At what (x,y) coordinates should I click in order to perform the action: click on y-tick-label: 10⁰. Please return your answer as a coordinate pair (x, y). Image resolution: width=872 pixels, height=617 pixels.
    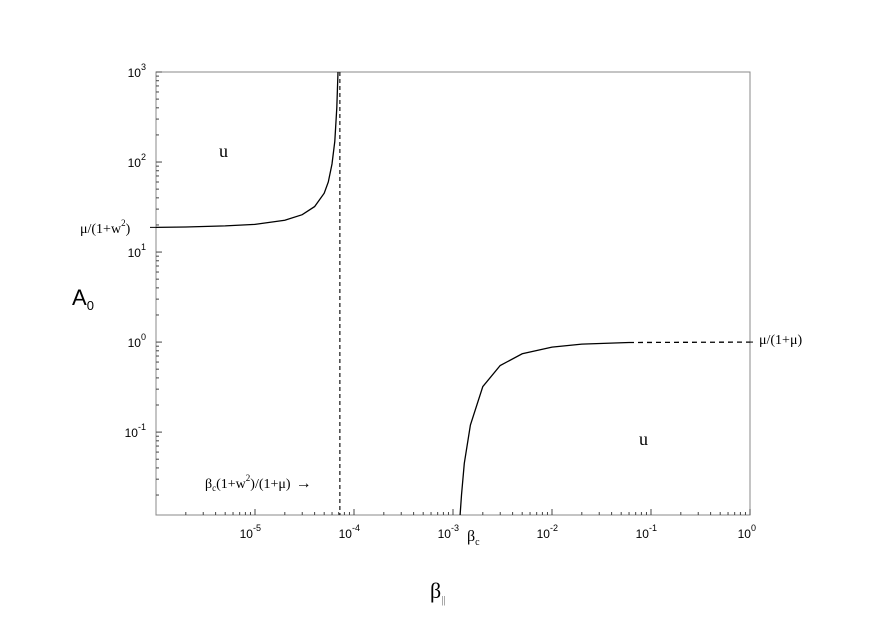
    Looking at the image, I should click on (137, 341).